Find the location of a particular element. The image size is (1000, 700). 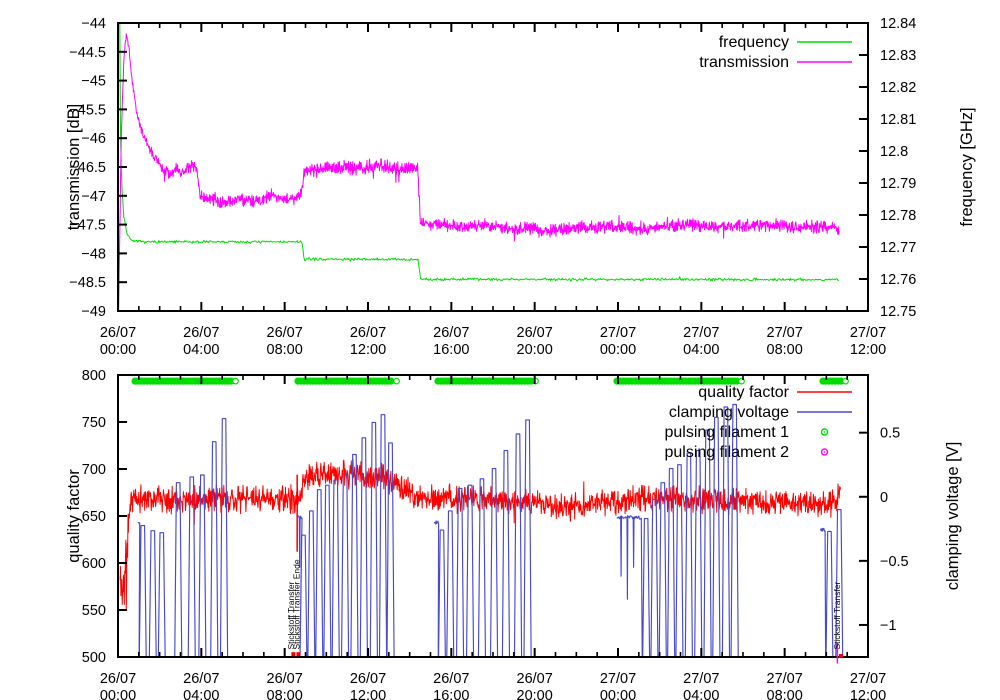

y-tick-label-right: 12.84 is located at coordinates (898, 24).